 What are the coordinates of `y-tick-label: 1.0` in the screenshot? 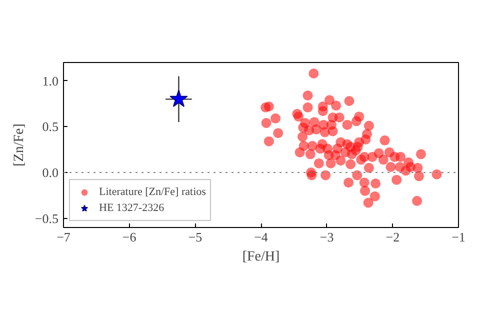 It's located at (50, 80).